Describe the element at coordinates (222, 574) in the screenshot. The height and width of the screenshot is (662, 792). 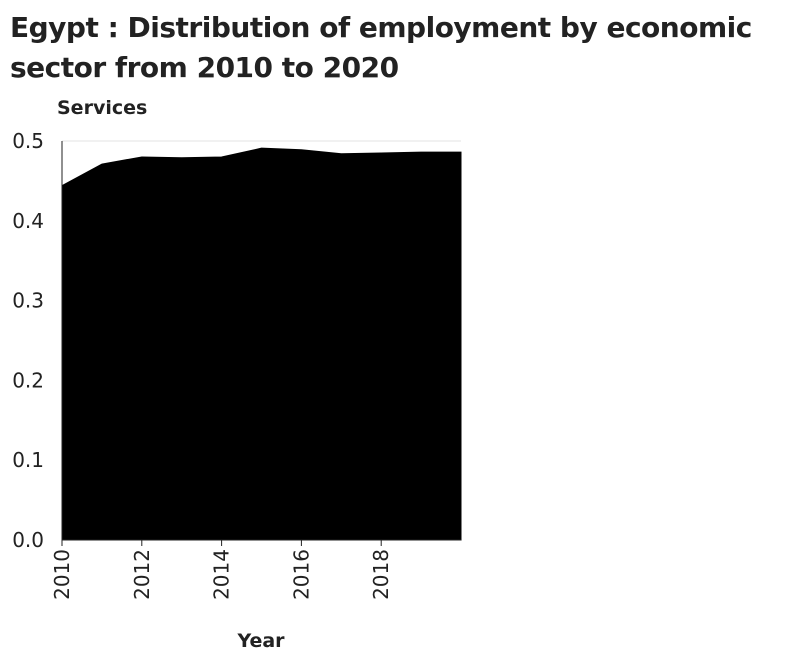
I see `x-tick-label: 2014` at that location.